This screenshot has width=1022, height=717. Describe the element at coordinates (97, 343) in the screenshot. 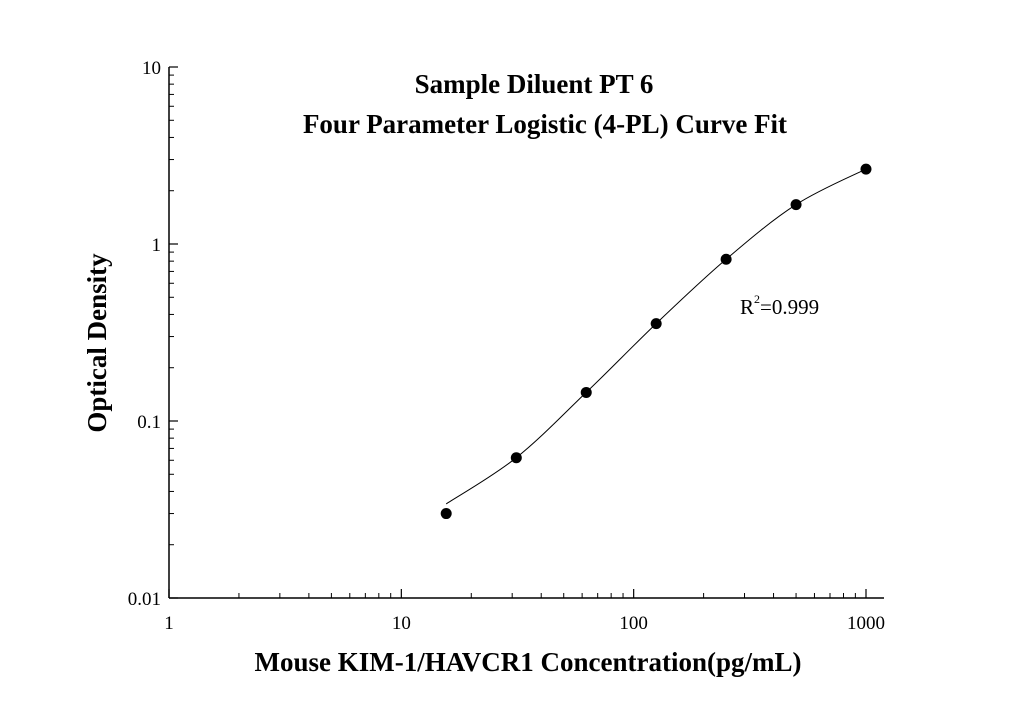

I see `y-axis-label: Optical Density` at that location.